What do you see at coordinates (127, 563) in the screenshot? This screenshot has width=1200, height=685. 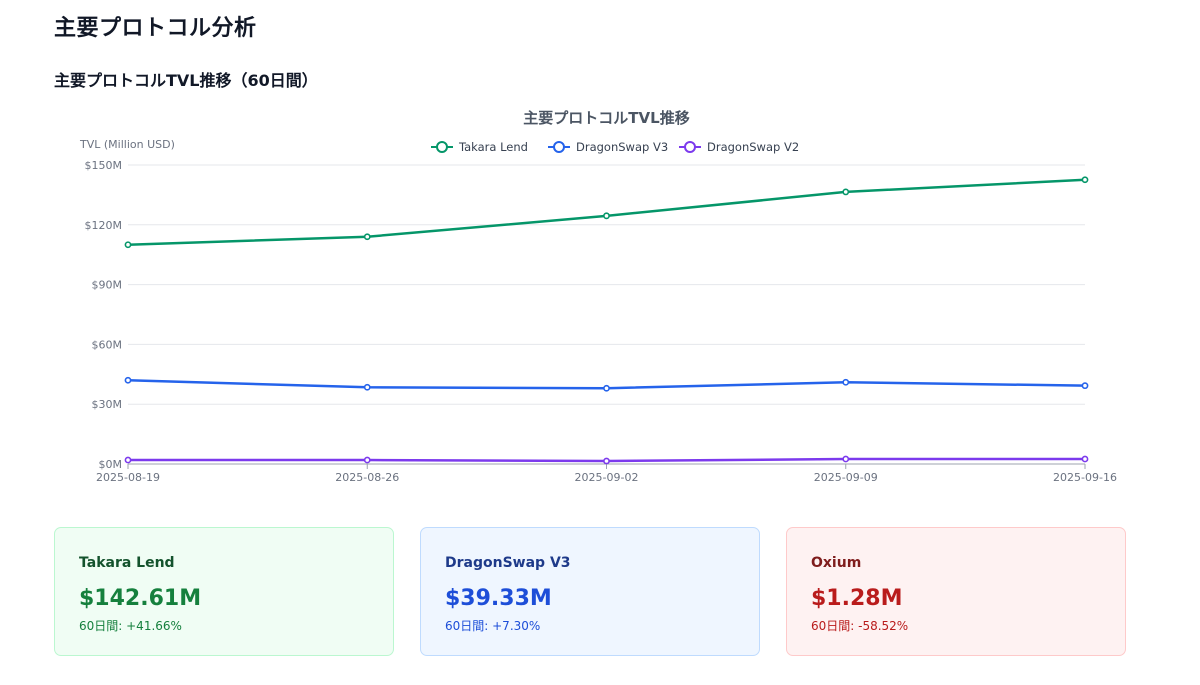 I see `card-protocol-name: Takara Lend` at bounding box center [127, 563].